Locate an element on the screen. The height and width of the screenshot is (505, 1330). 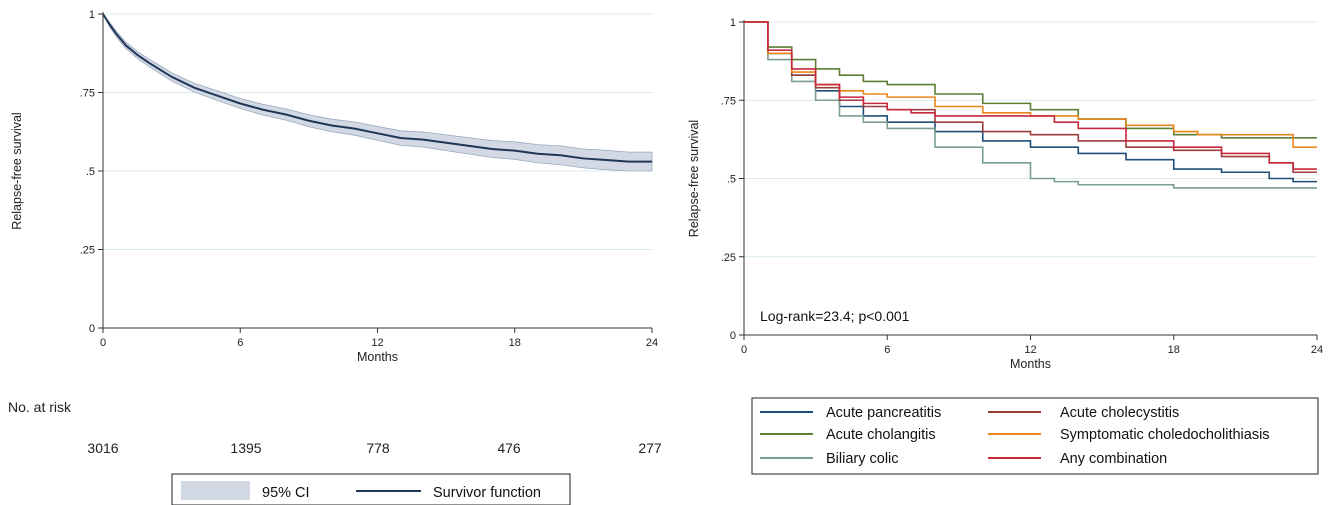
km-line-acute-cholecystitis is located at coordinates (1030, 97).